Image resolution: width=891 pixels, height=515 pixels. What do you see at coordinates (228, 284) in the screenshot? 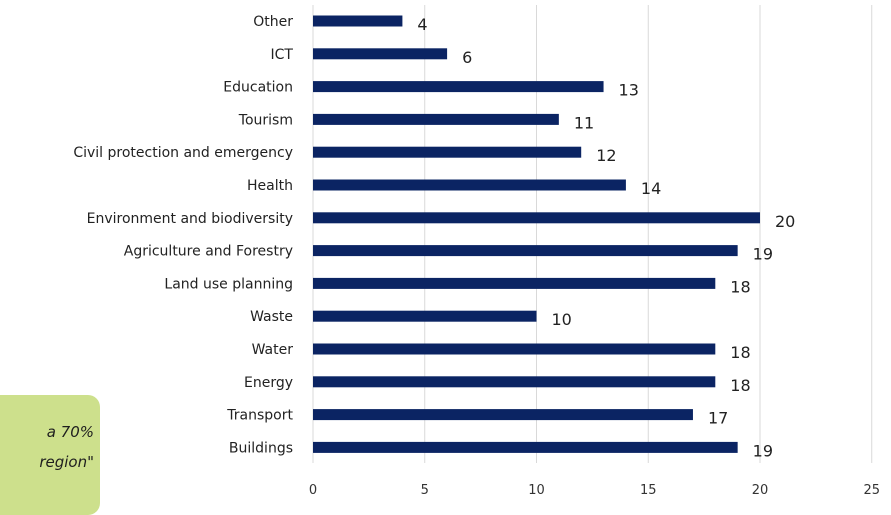
I see `category-label: Land use planning` at bounding box center [228, 284].